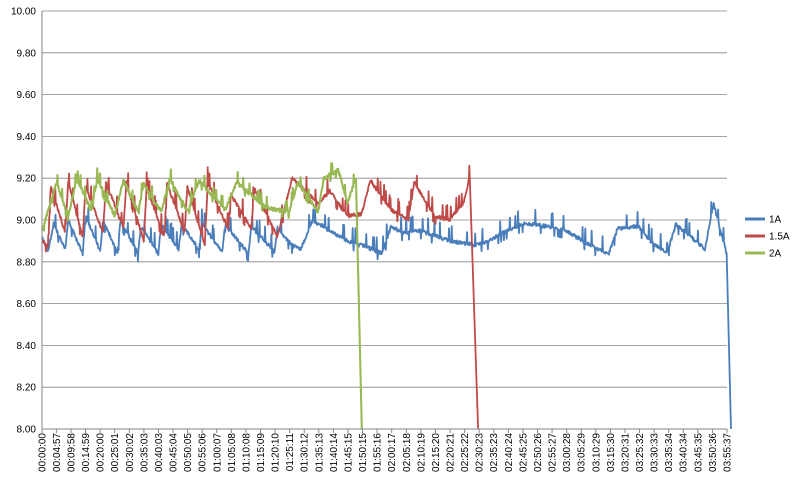  Describe the element at coordinates (553, 452) in the screenshot. I see `x-tick-label: 02:55:27` at that location.